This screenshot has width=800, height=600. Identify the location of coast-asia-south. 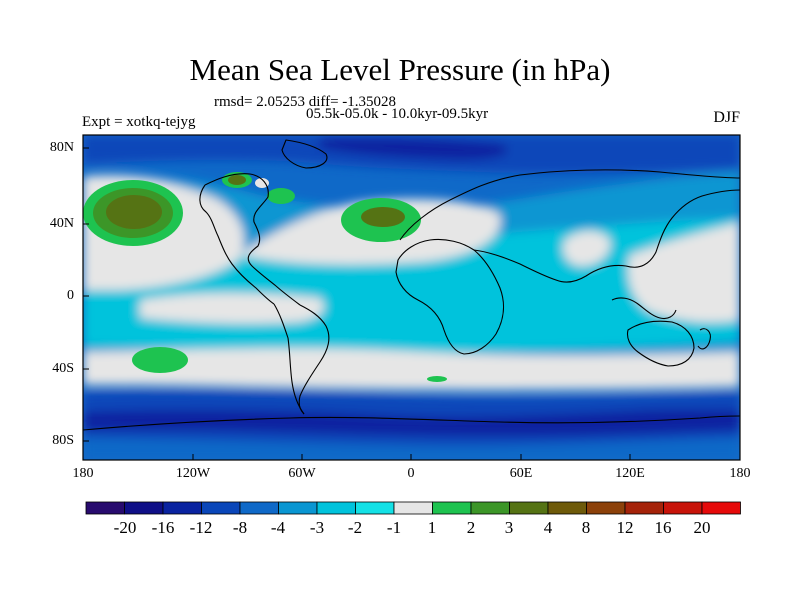
(606, 236).